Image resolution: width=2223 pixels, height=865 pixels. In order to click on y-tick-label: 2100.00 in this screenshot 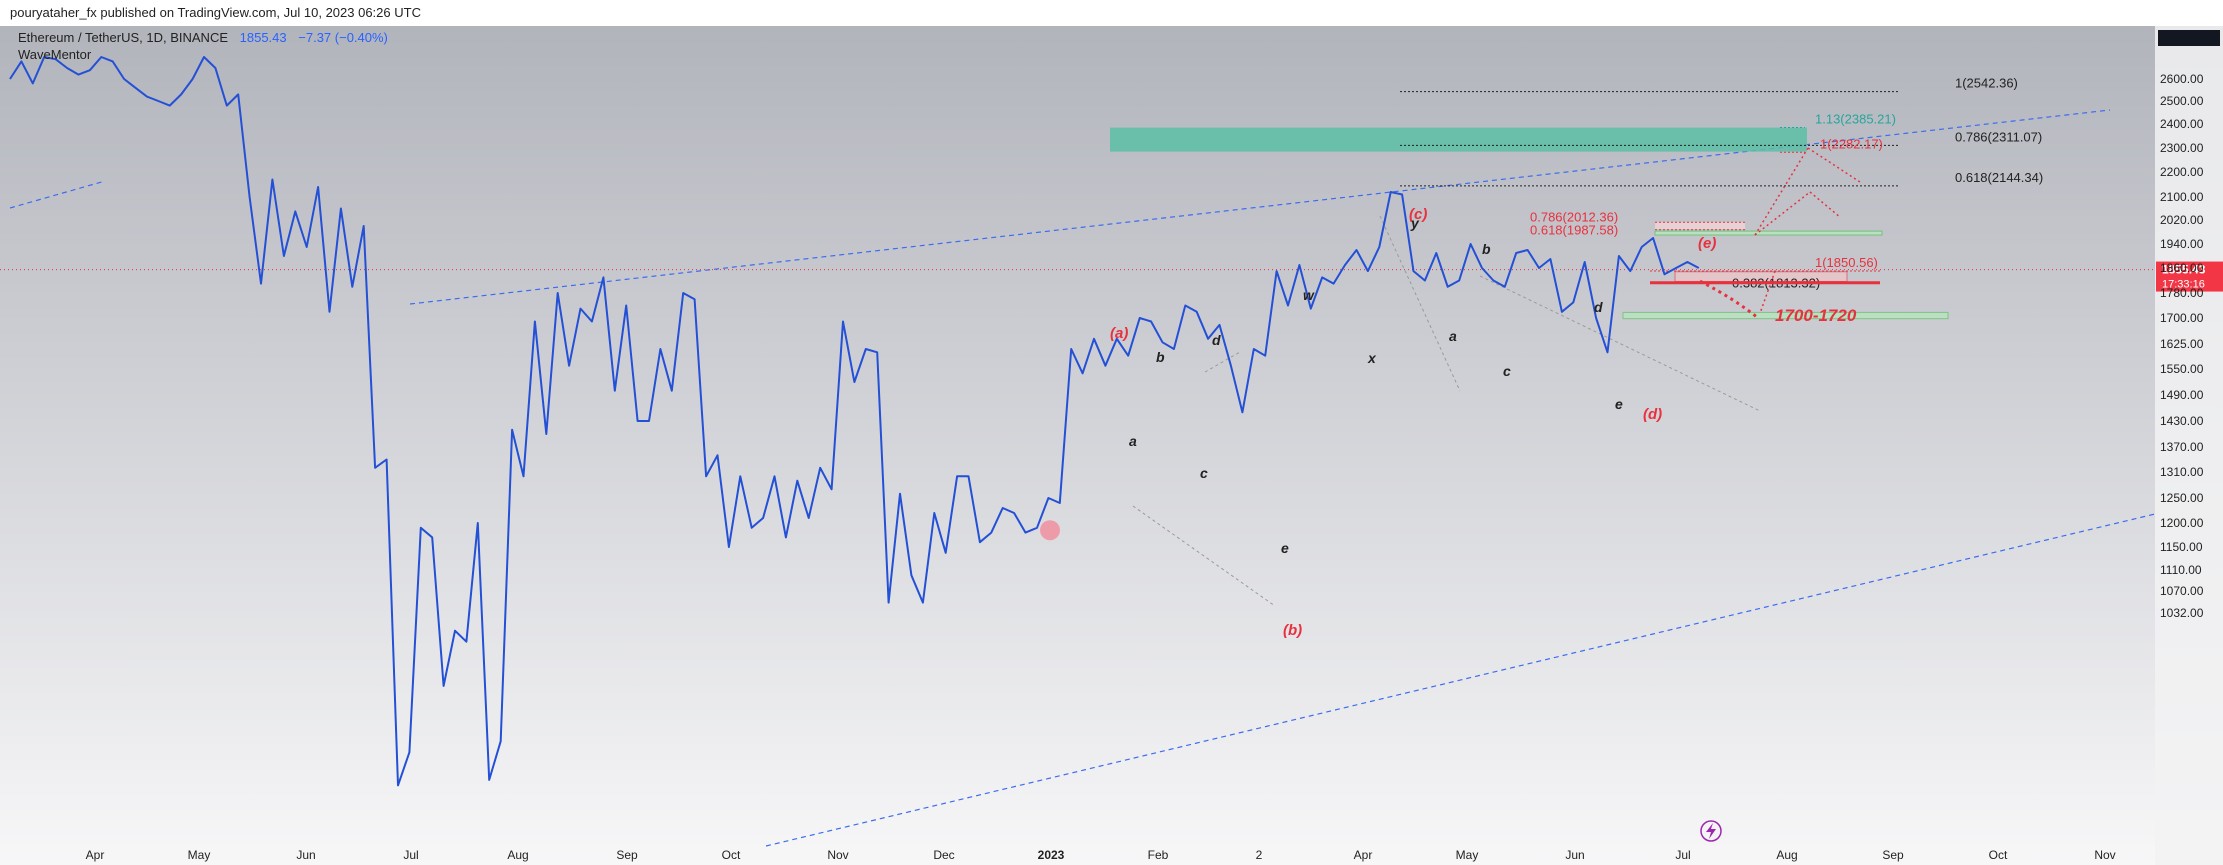, I will do `click(2182, 197)`.